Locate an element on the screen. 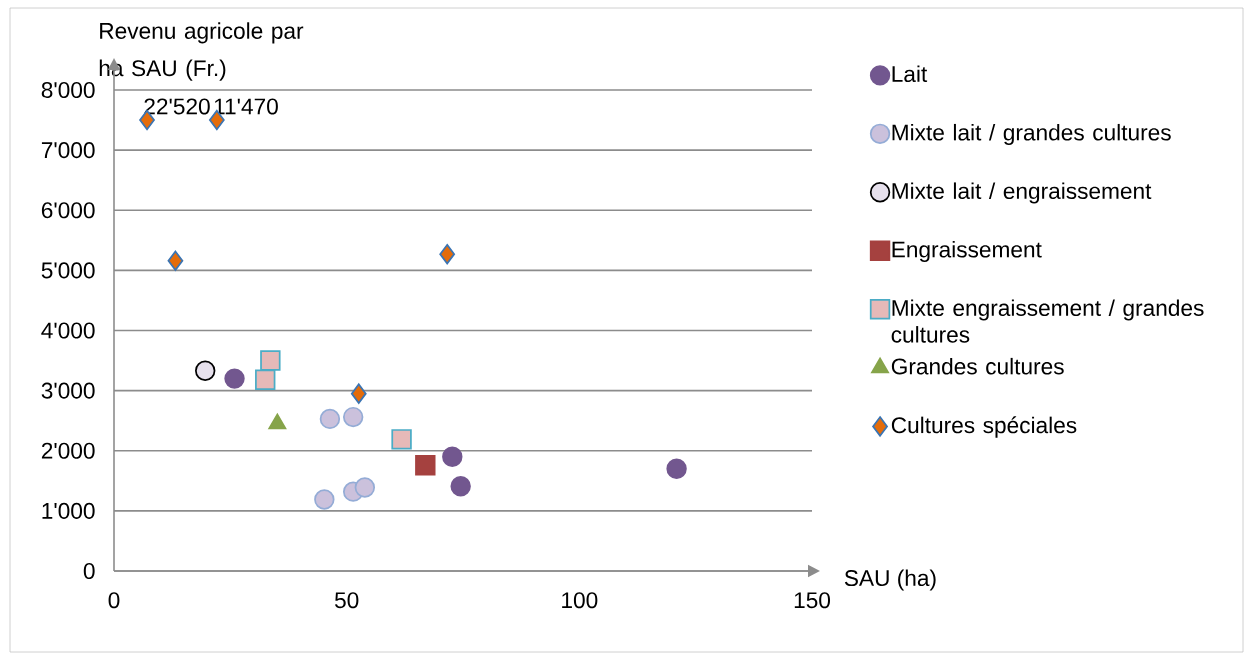 This screenshot has width=1253, height=661. y-tick-label: 5'000 is located at coordinates (68, 270).